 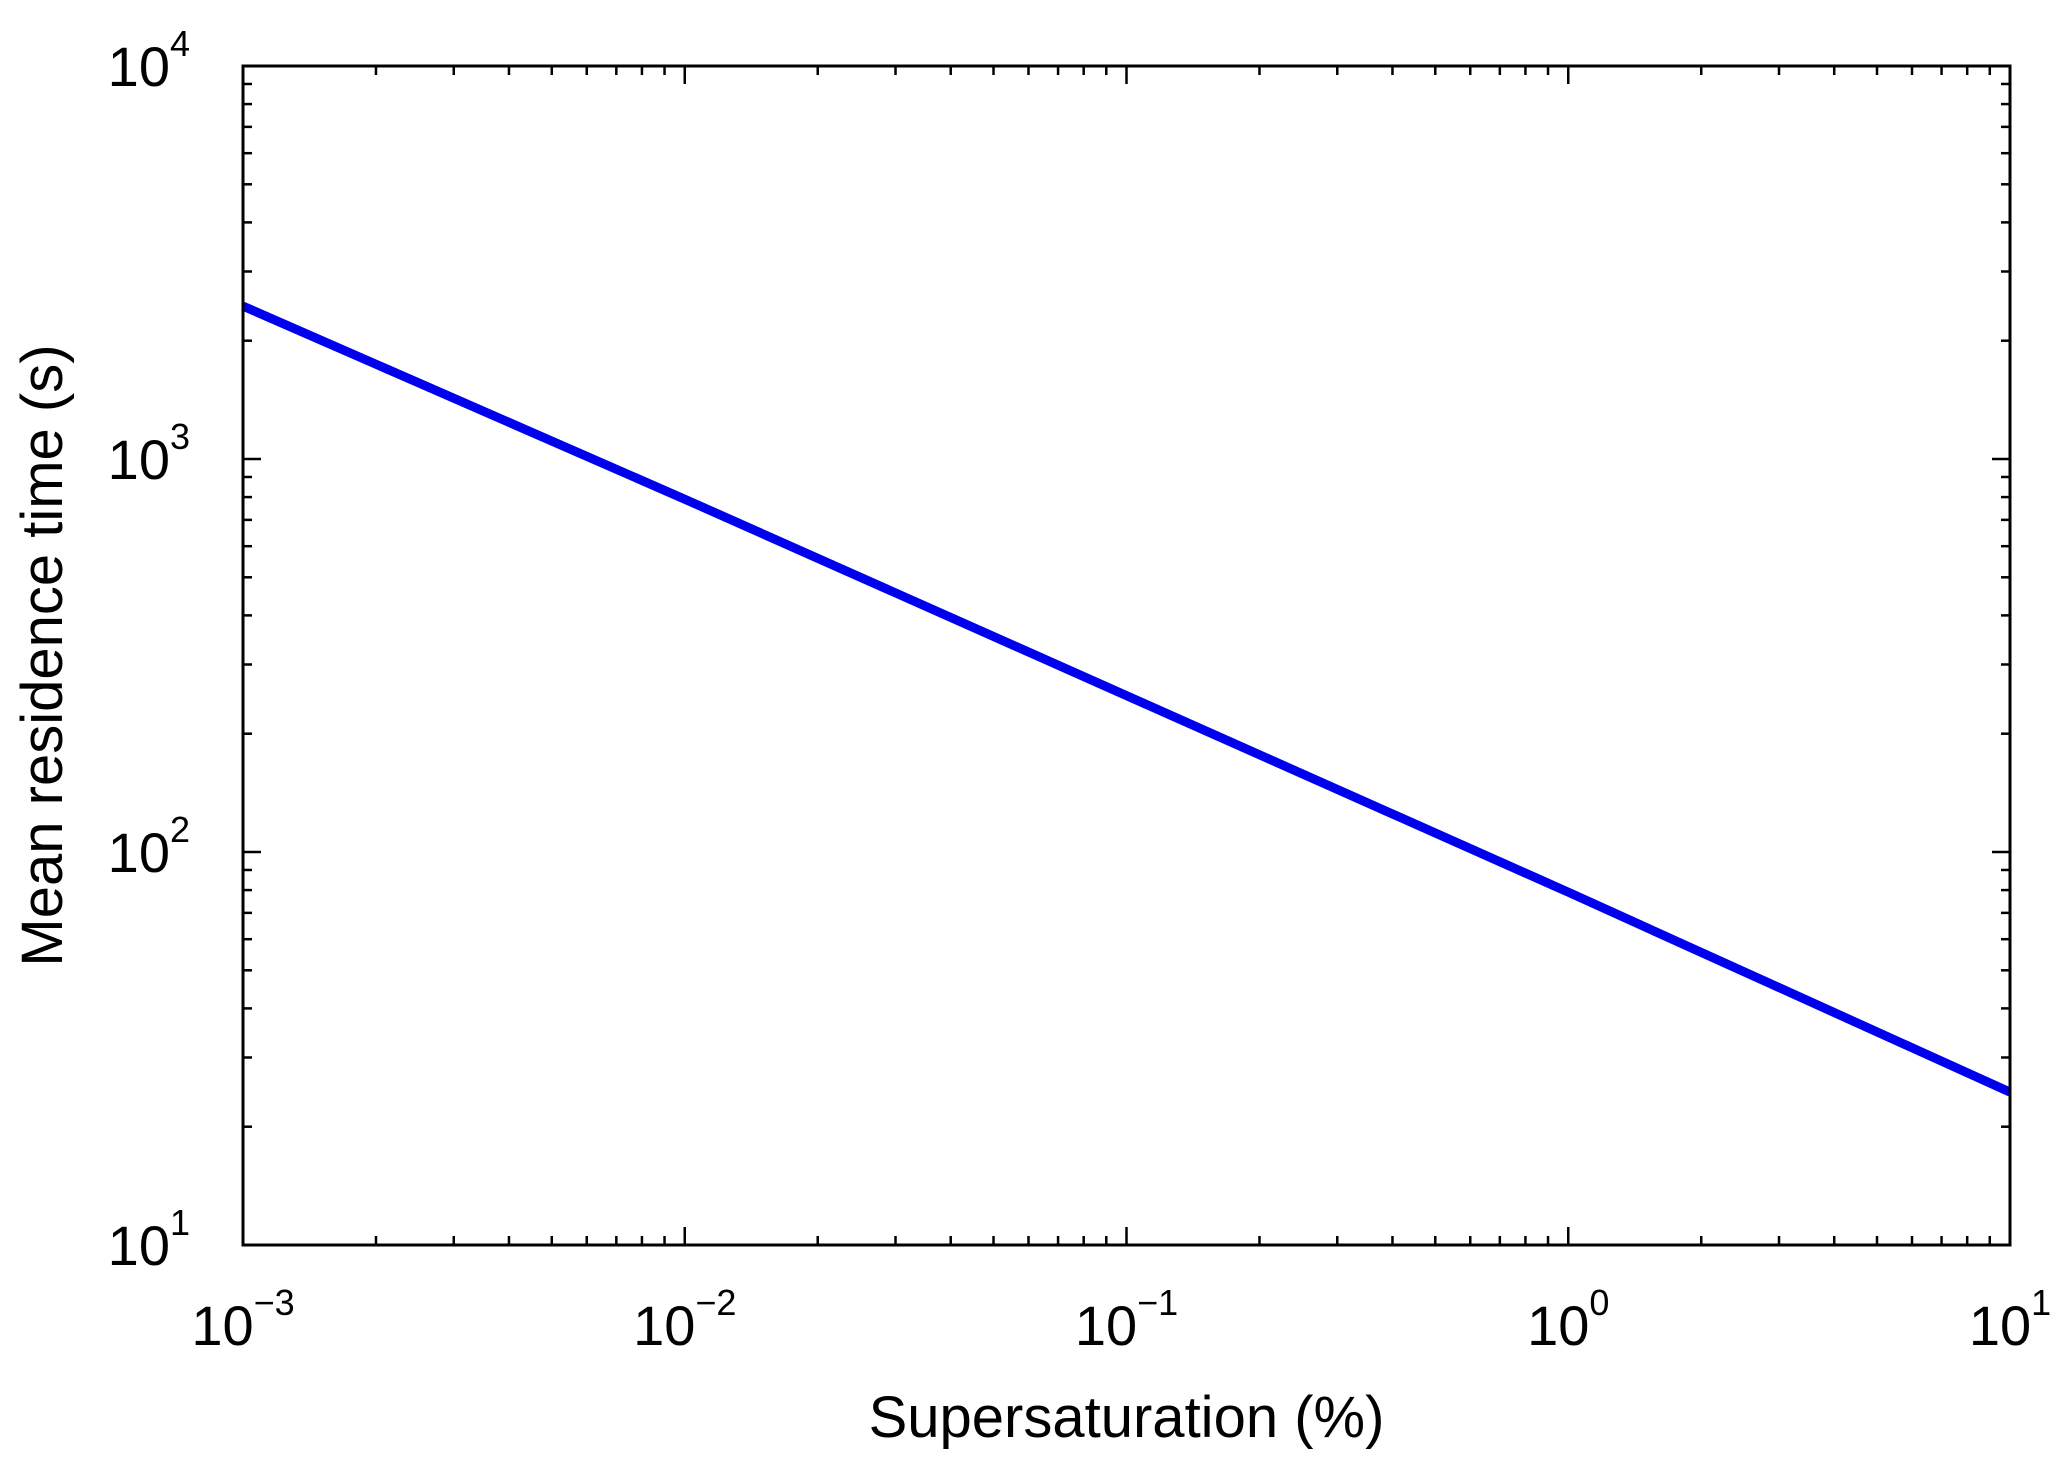 I want to click on x-tick-labels: 10⁻³ 10⁻² 10⁻¹ 10⁰ 10¹, so click(x=1121, y=1319).